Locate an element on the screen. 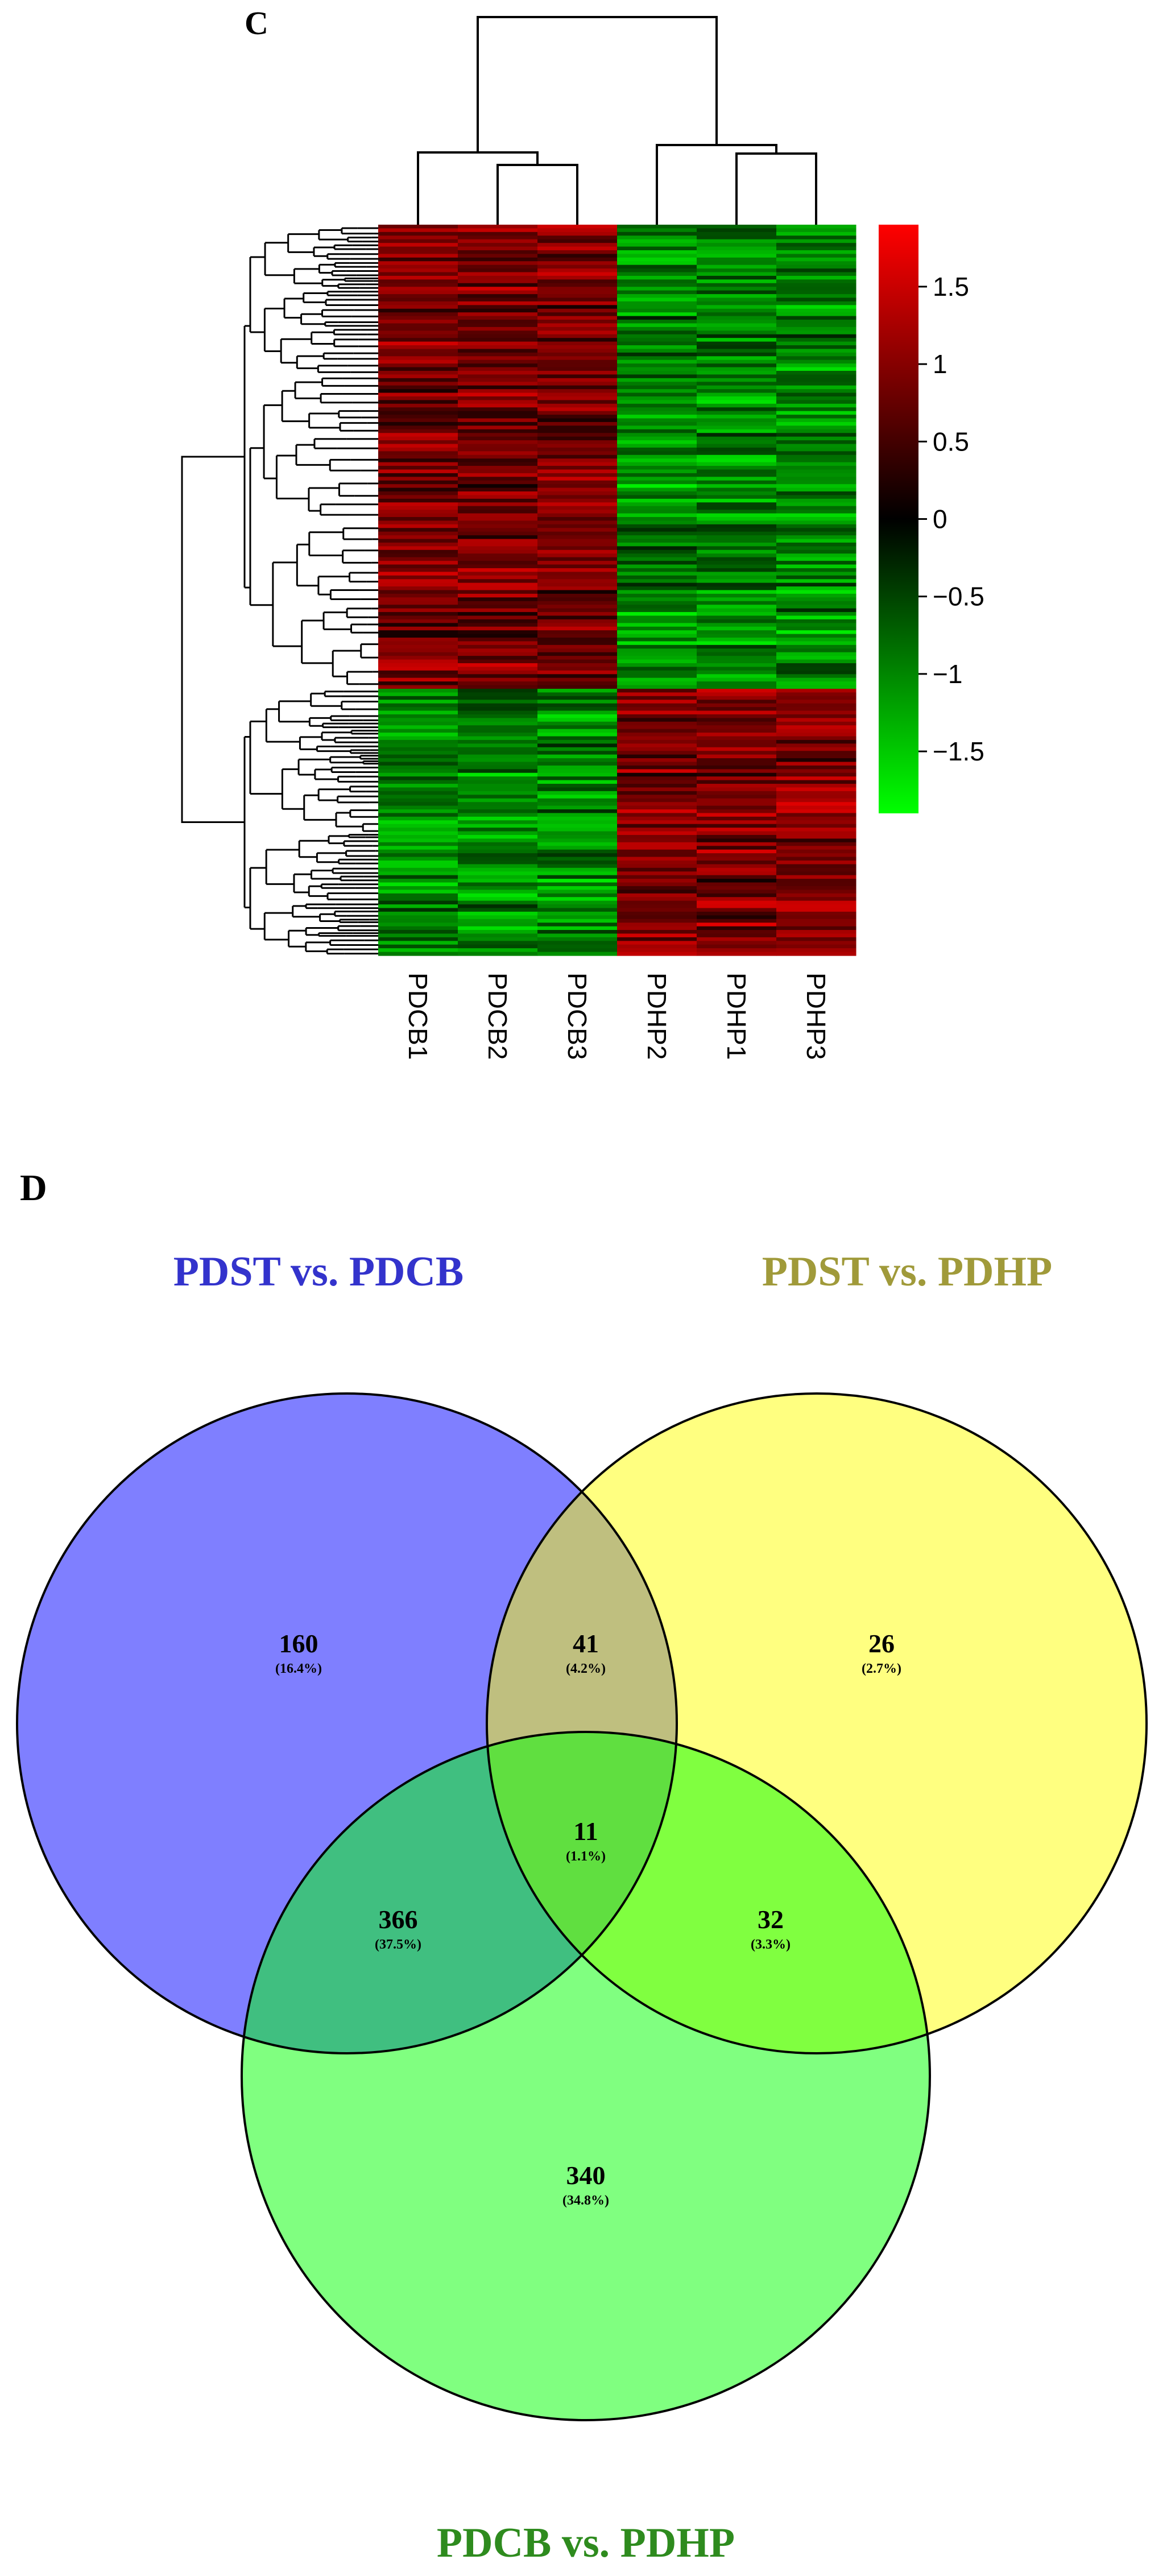 The width and height of the screenshot is (1171, 2576). column-label-pdcb2: PDCB2 is located at coordinates (497, 1017).